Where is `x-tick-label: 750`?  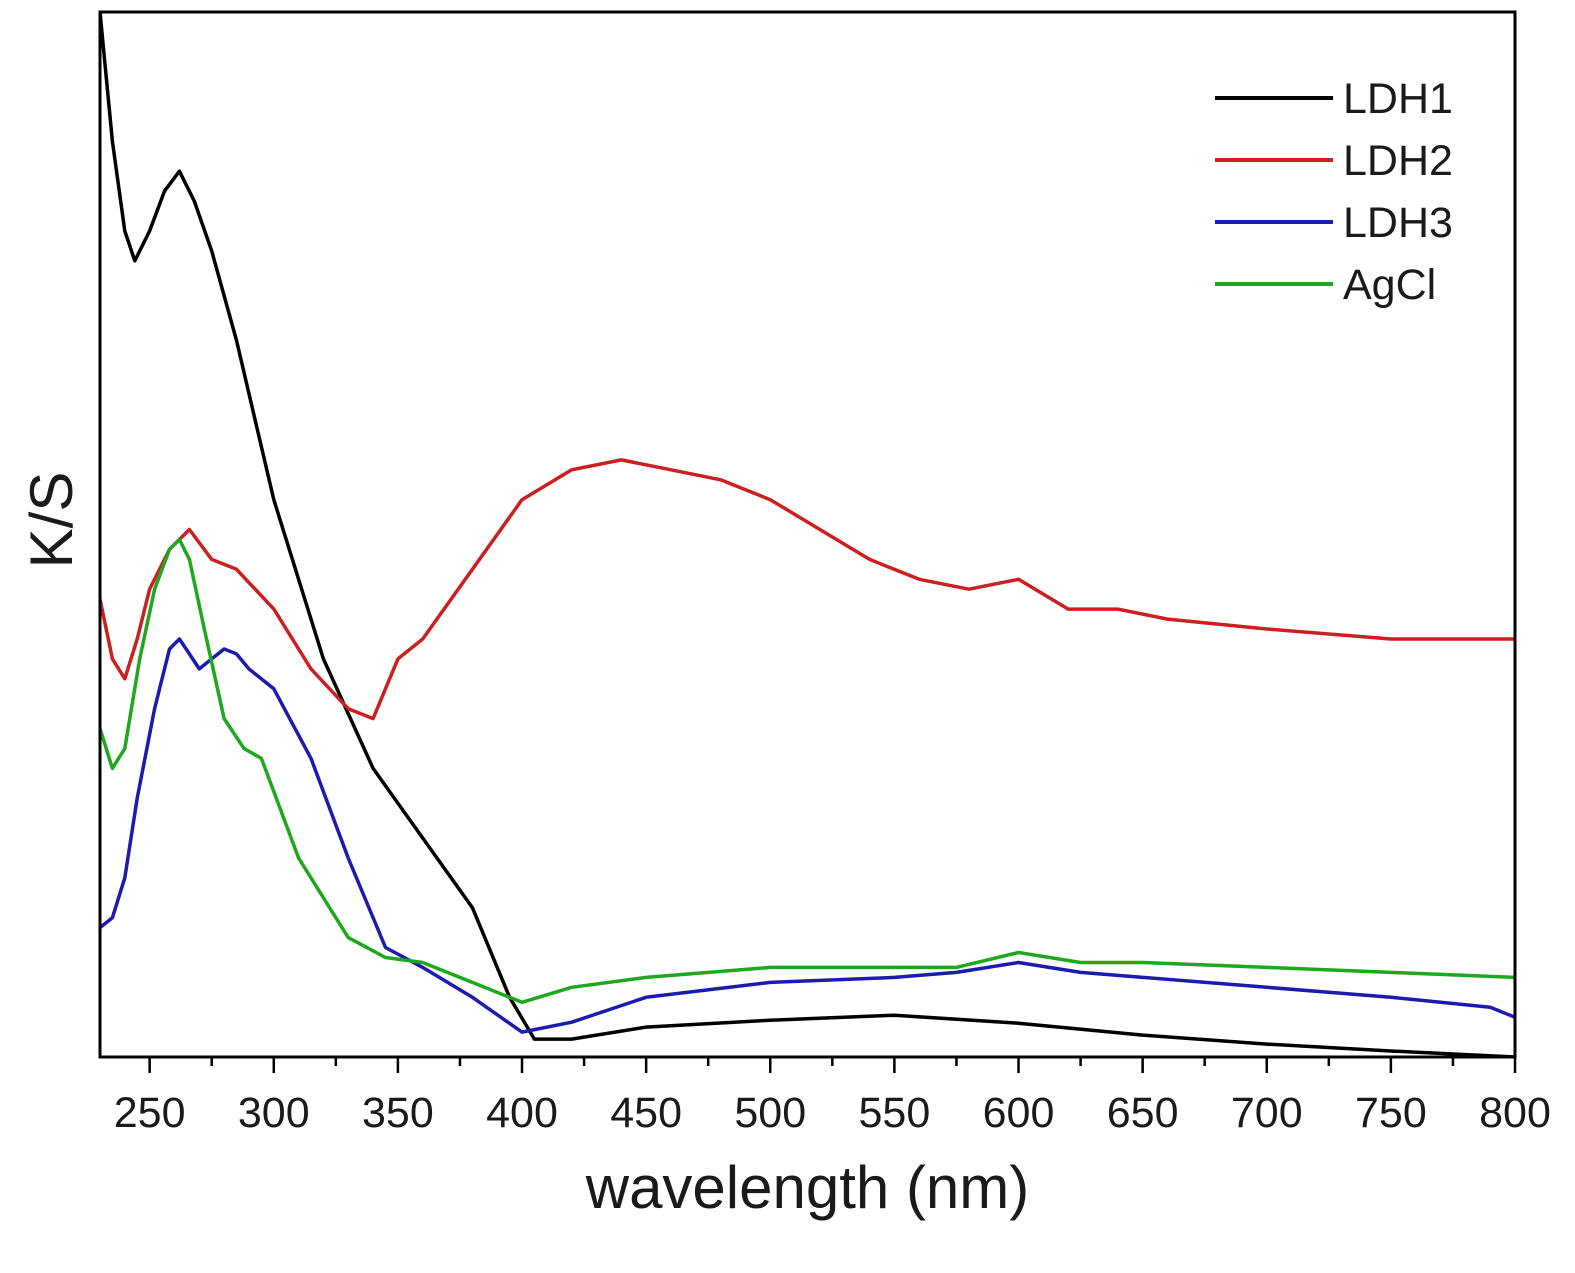 x-tick-label: 750 is located at coordinates (1391, 1113).